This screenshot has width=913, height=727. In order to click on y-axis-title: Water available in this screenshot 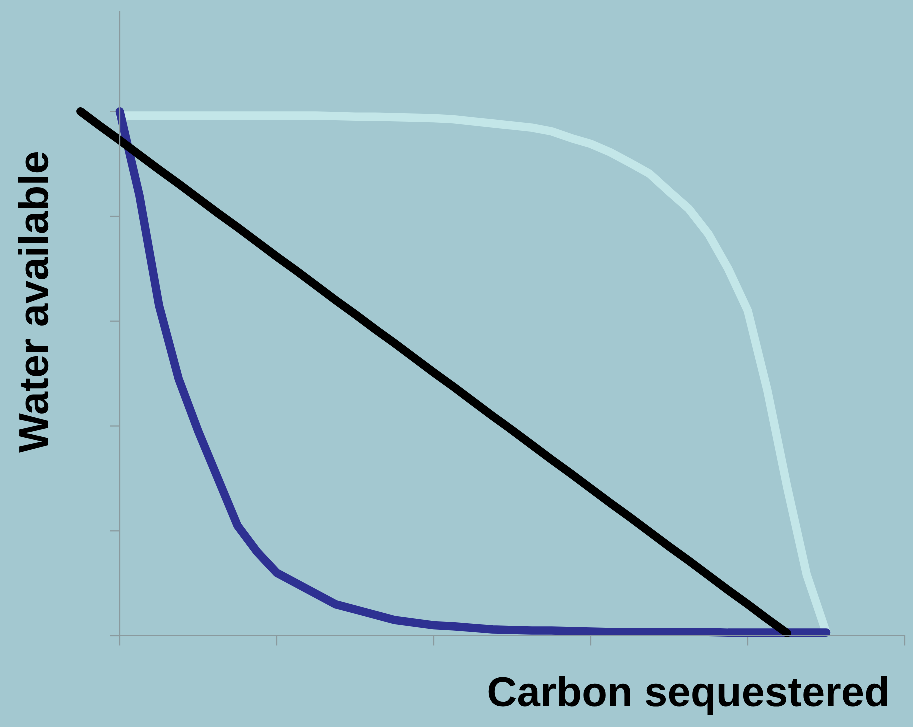, I will do `click(33, 302)`.